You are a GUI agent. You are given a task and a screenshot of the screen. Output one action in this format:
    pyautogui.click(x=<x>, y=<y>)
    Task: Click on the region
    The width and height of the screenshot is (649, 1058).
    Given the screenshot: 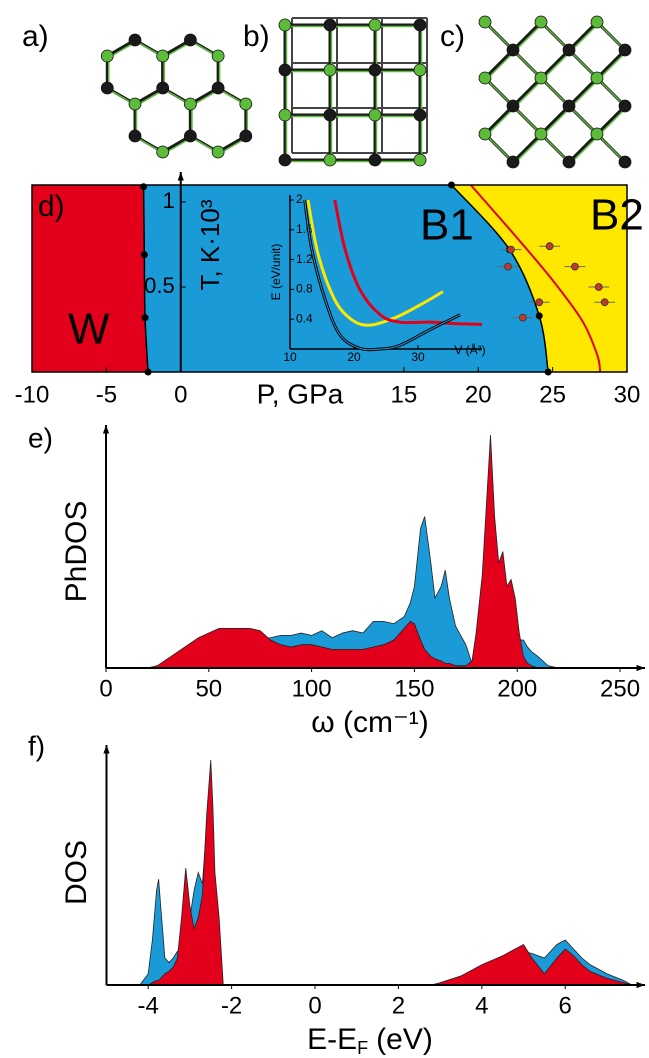 What is the action you would take?
    pyautogui.click(x=539, y=278)
    